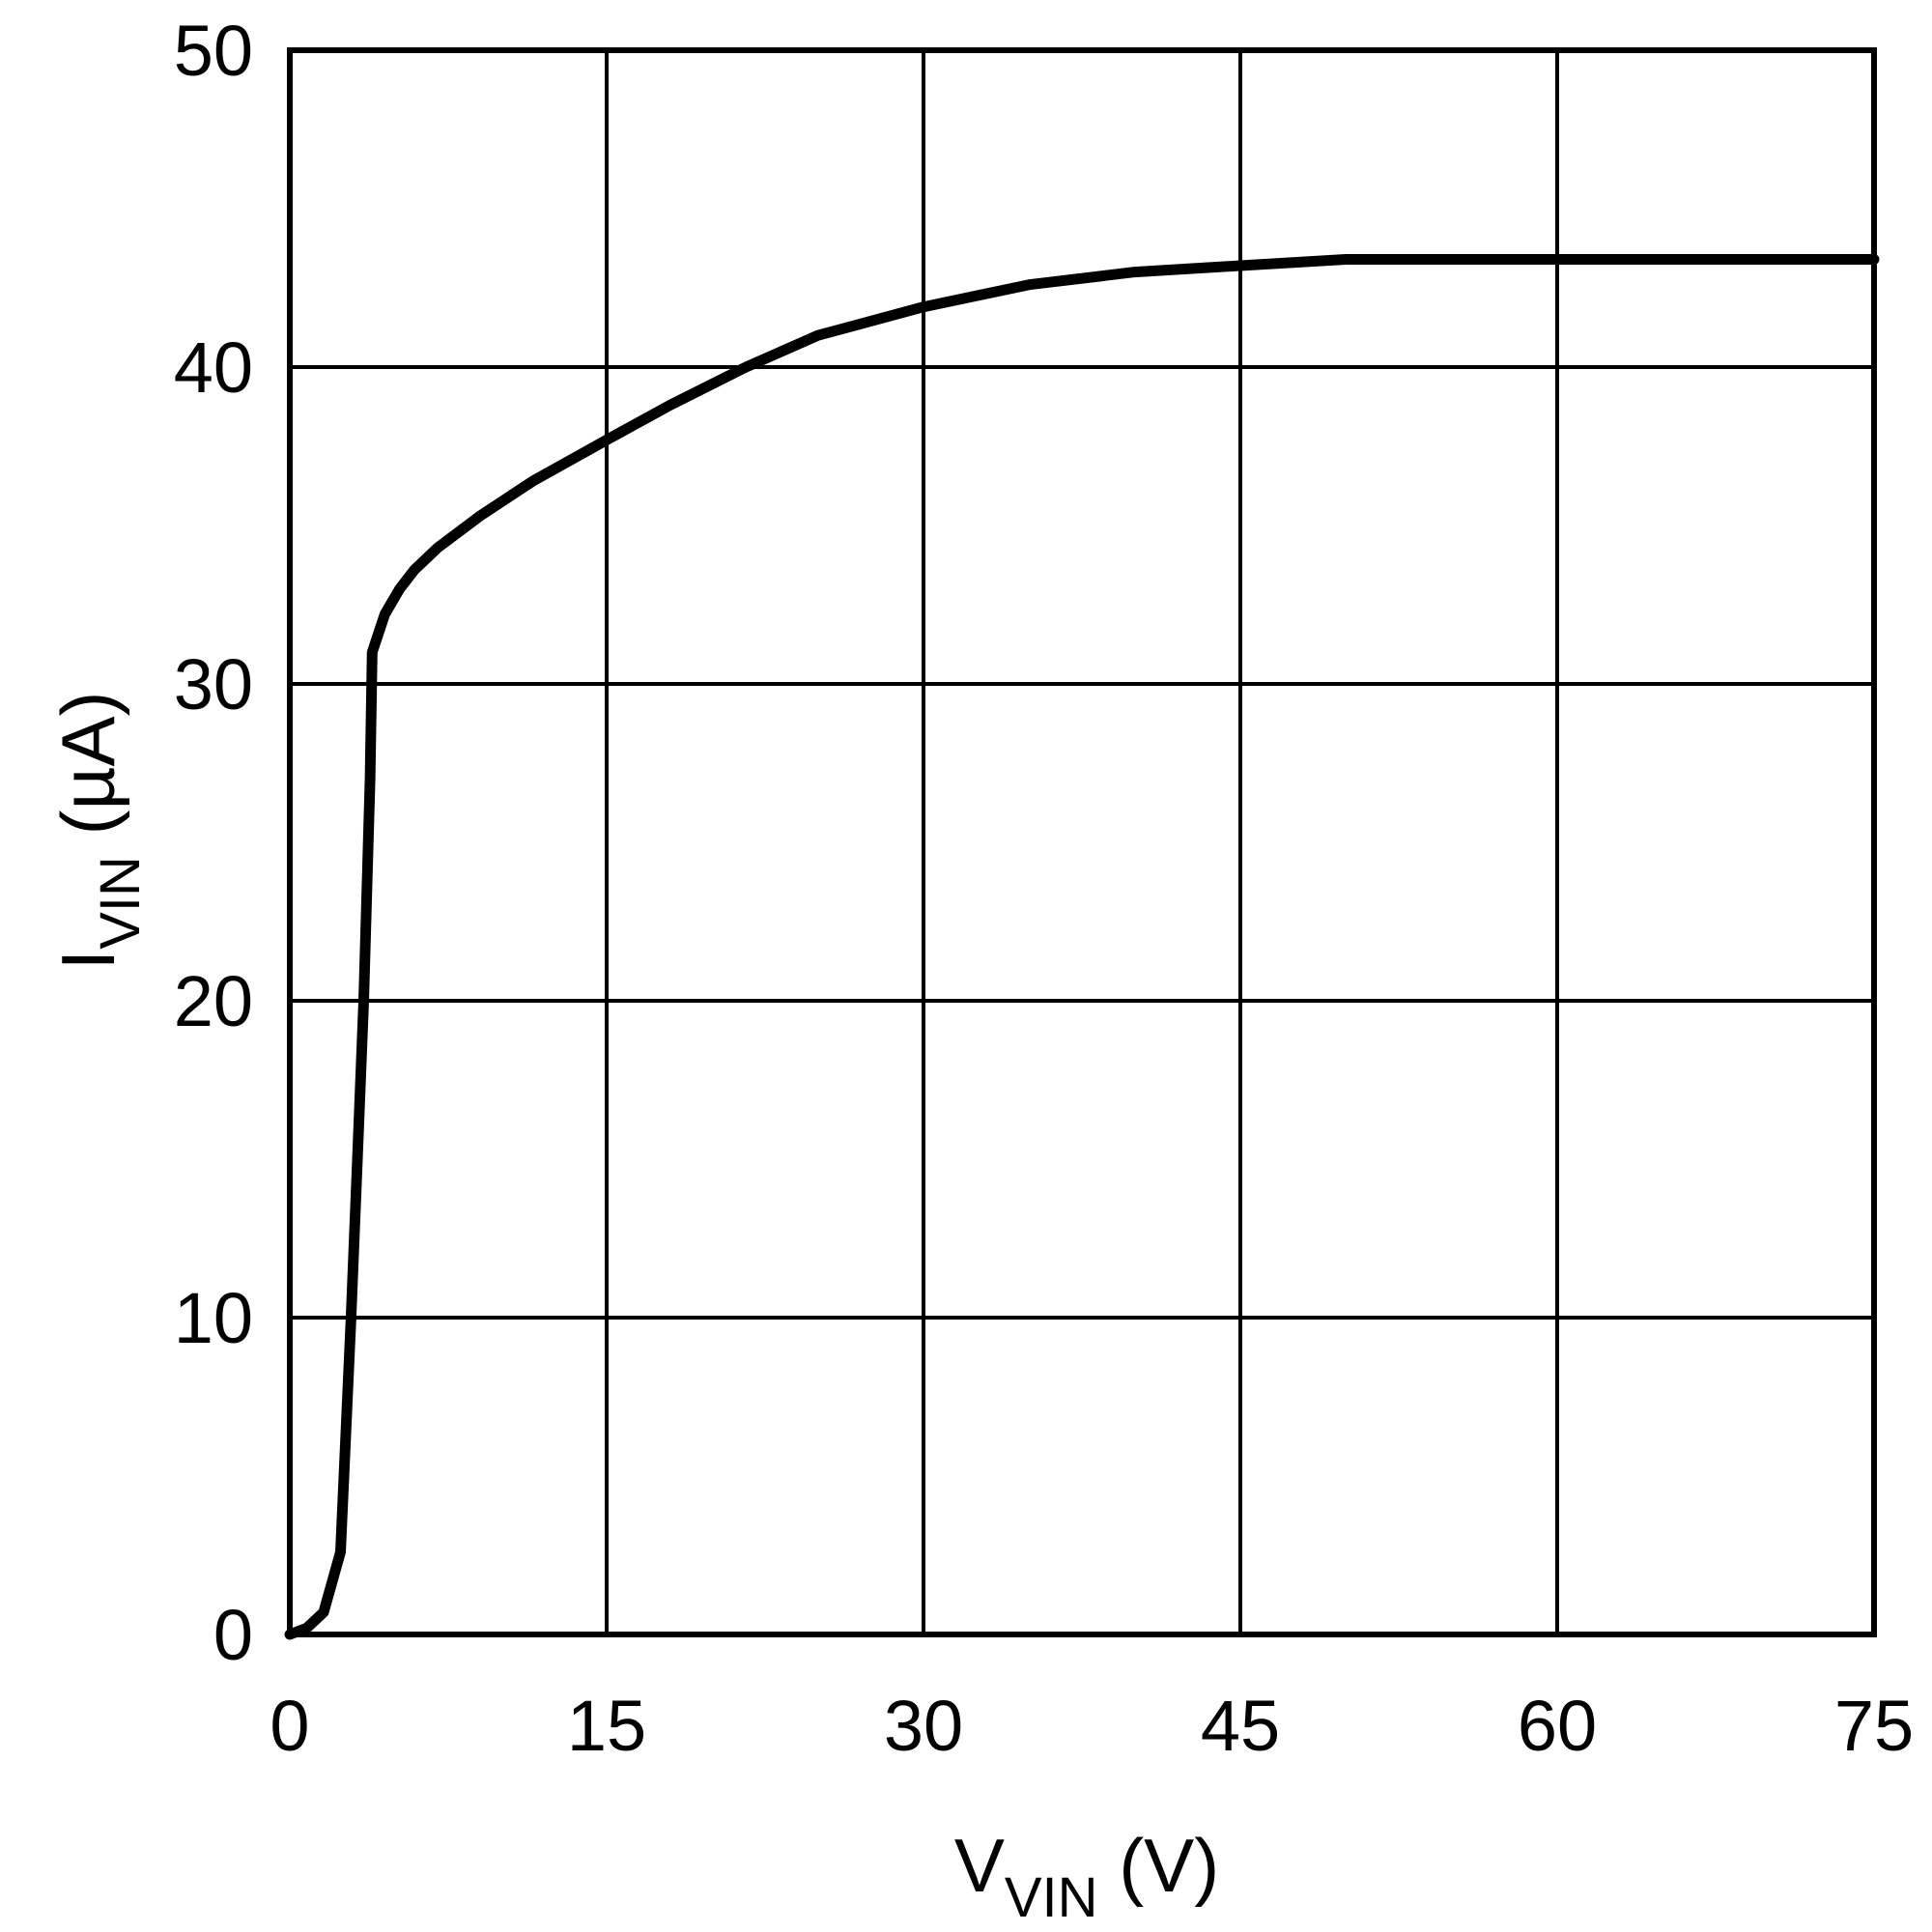  Describe the element at coordinates (213, 1318) in the screenshot. I see `y-tick-label: 10` at that location.